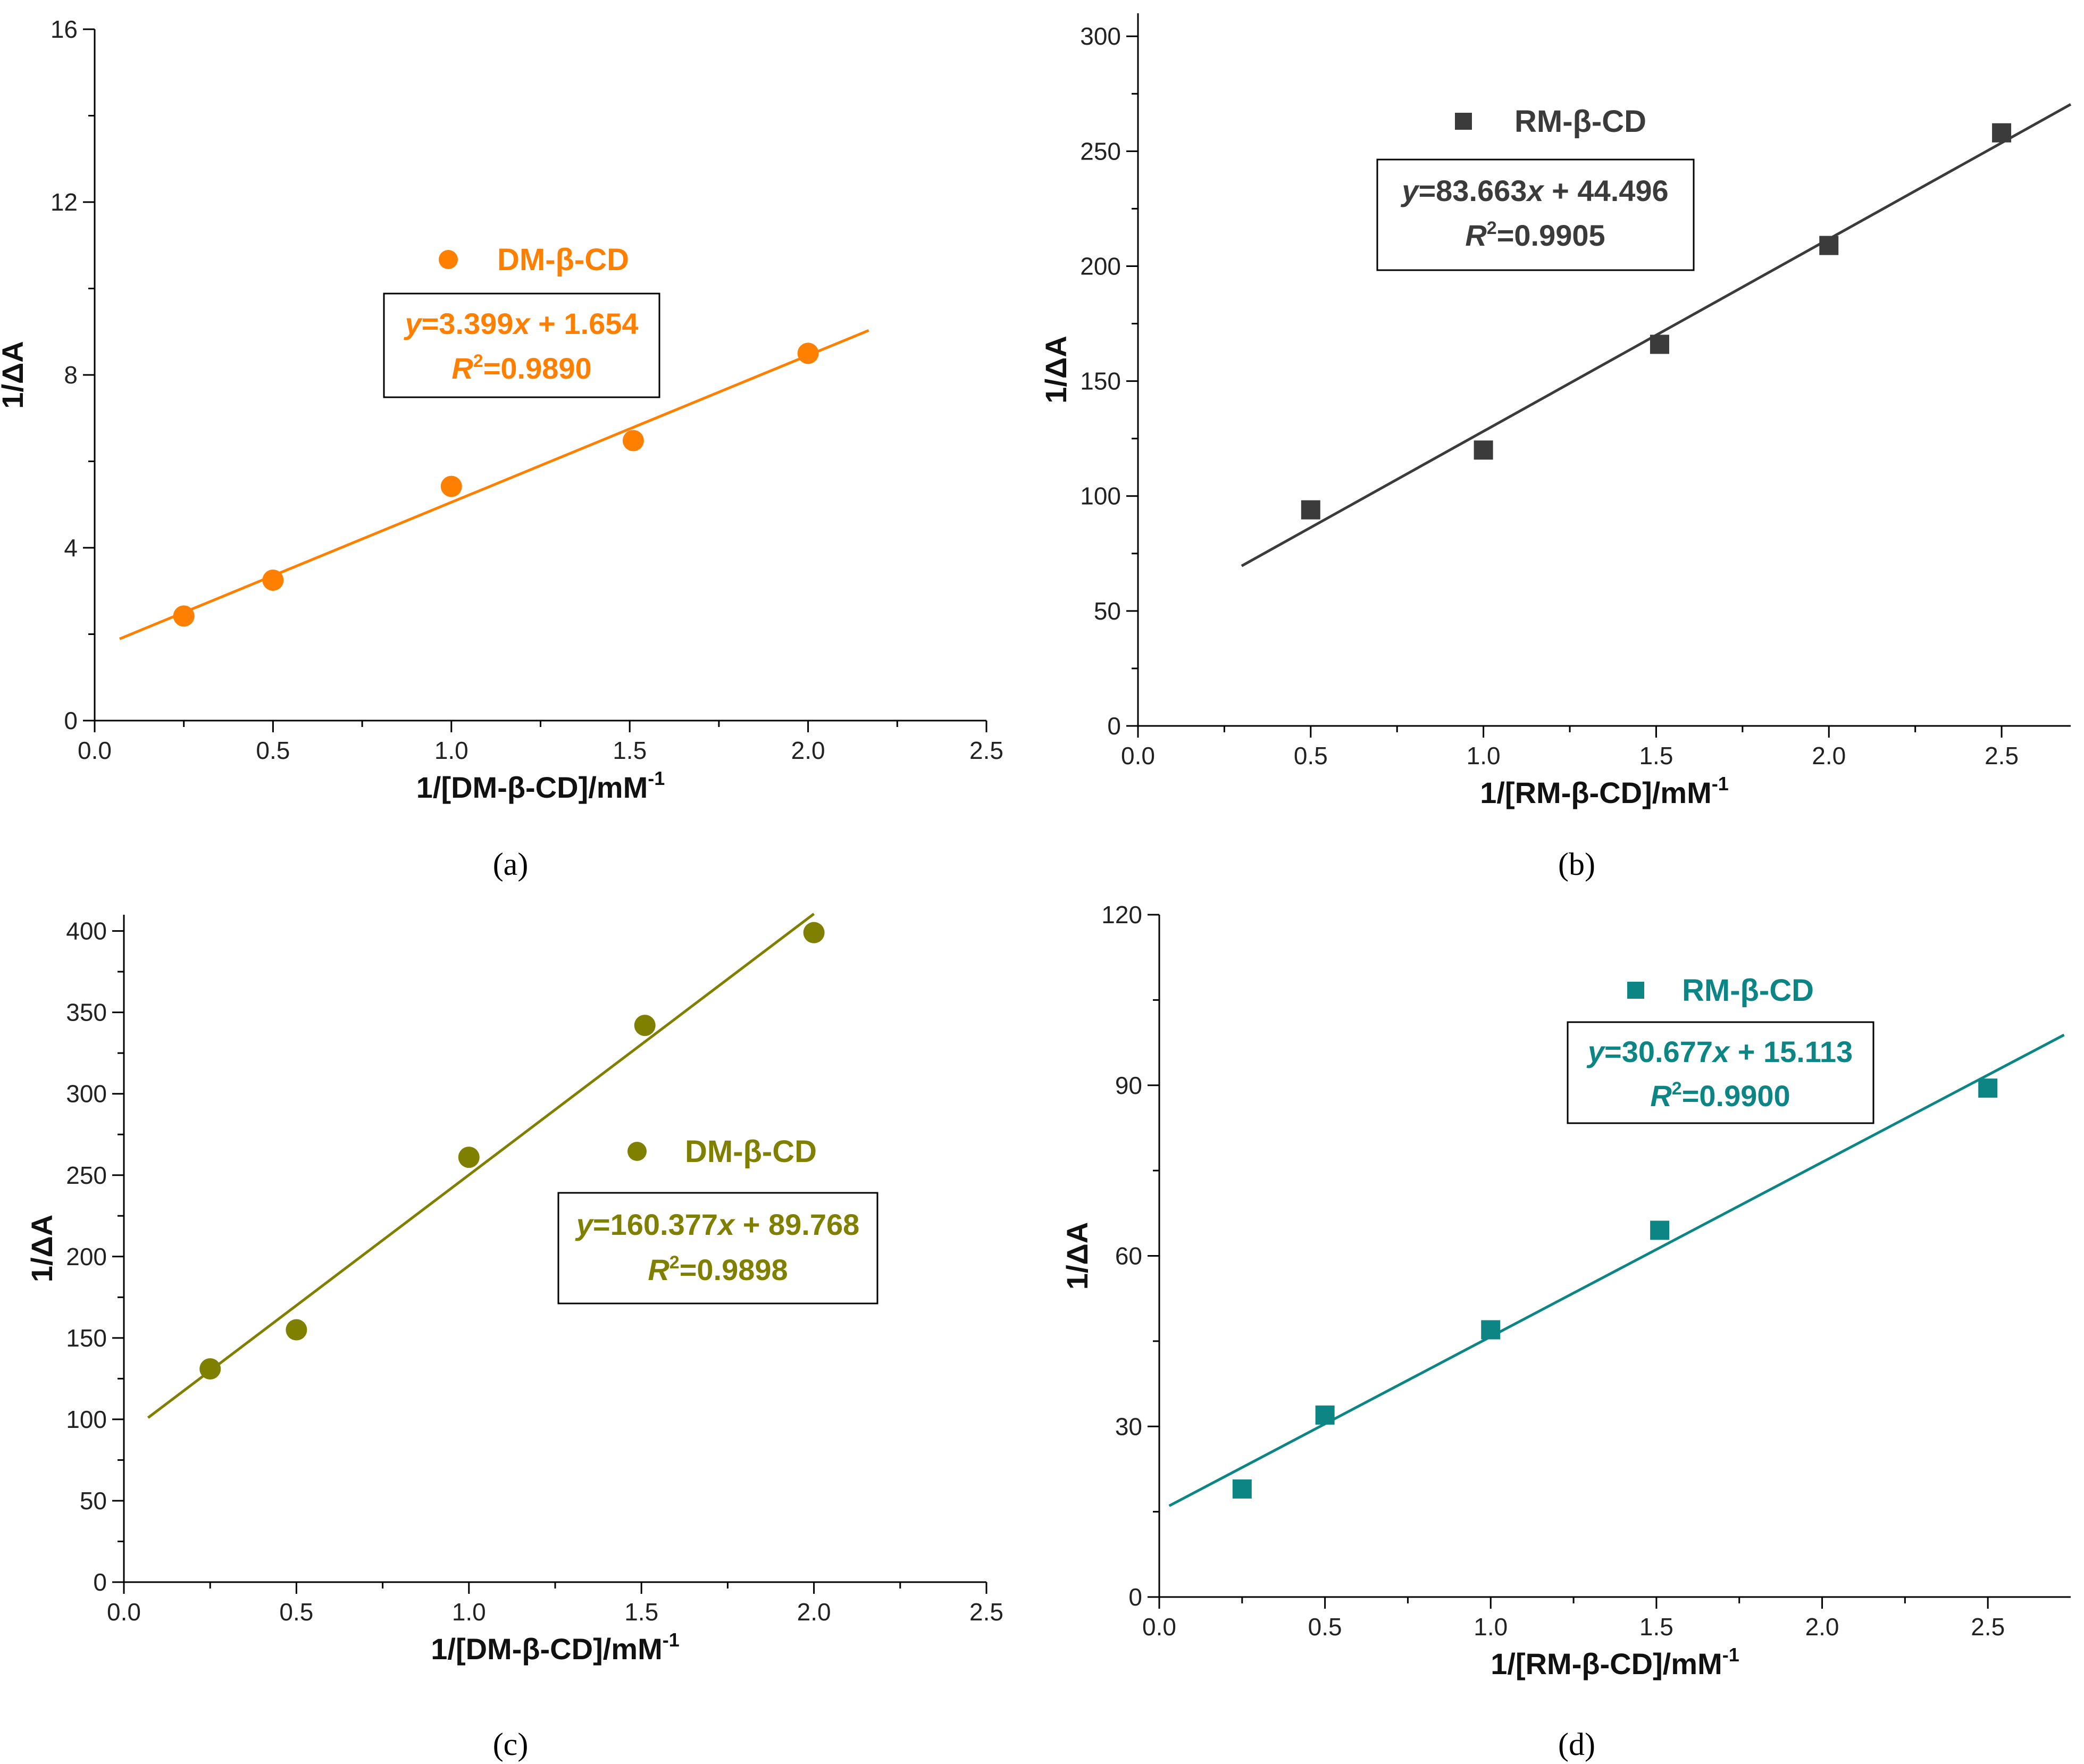 Image resolution: width=2084 pixels, height=1764 pixels. Describe the element at coordinates (71, 548) in the screenshot. I see `y-tick-label: 4` at that location.